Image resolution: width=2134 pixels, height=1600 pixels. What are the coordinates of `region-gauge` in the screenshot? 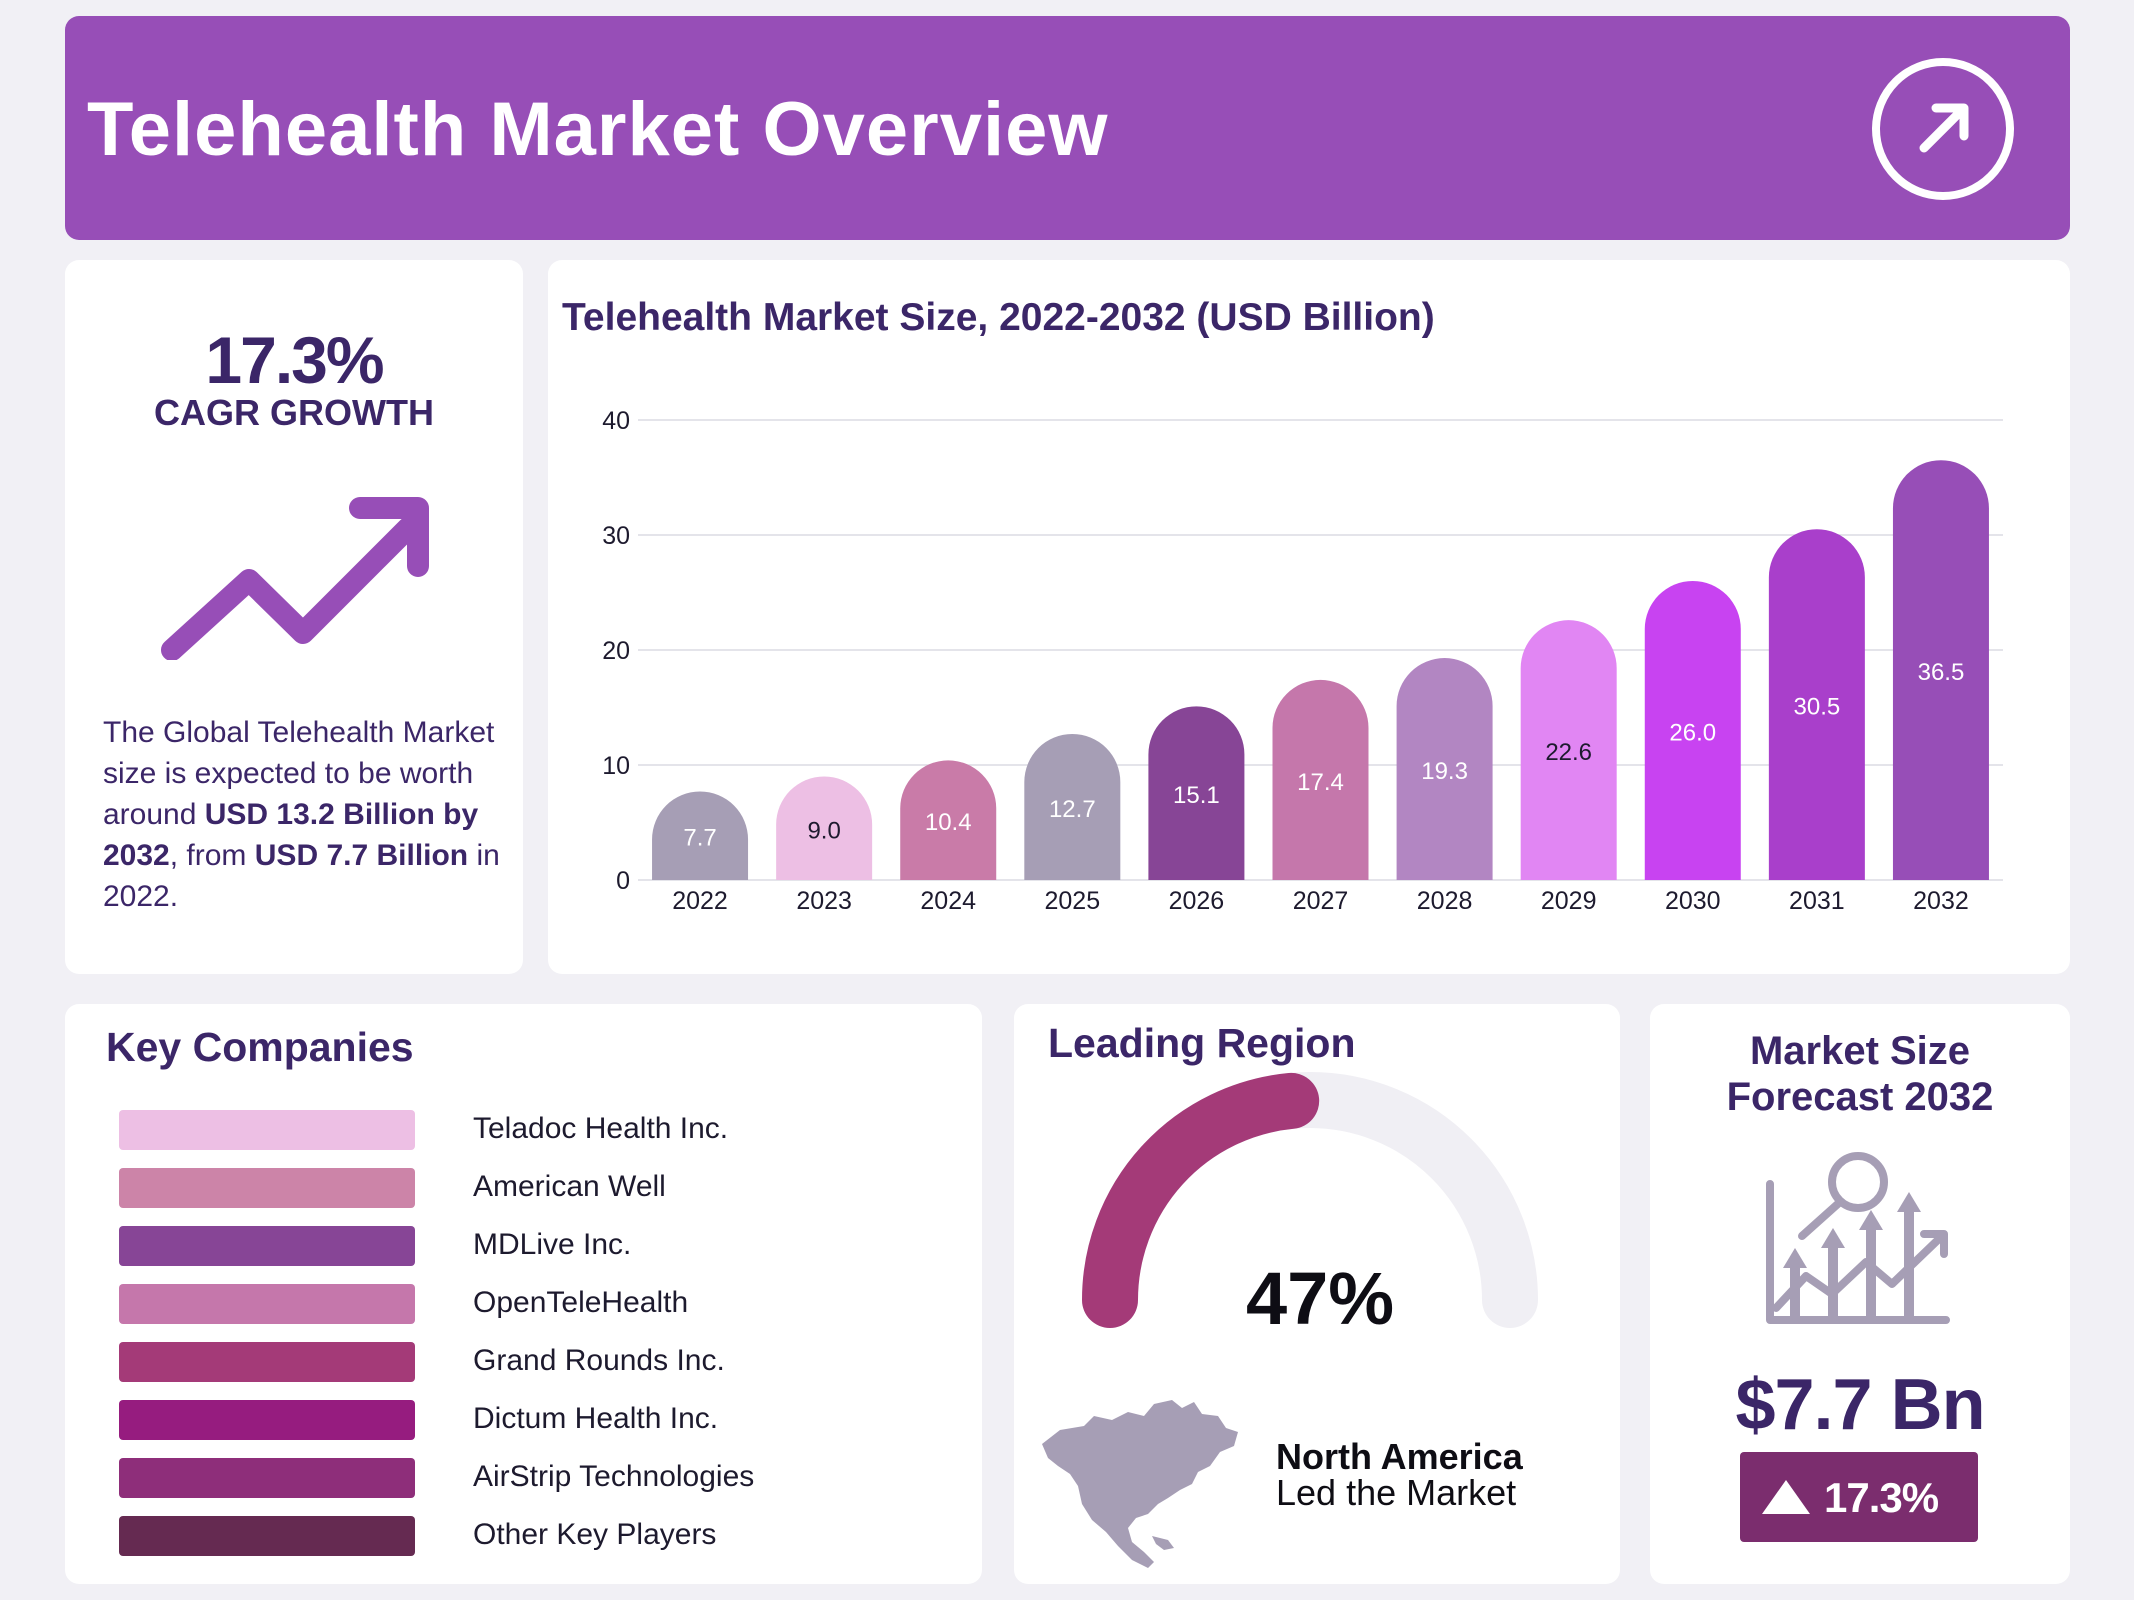 It's located at (1310, 1200).